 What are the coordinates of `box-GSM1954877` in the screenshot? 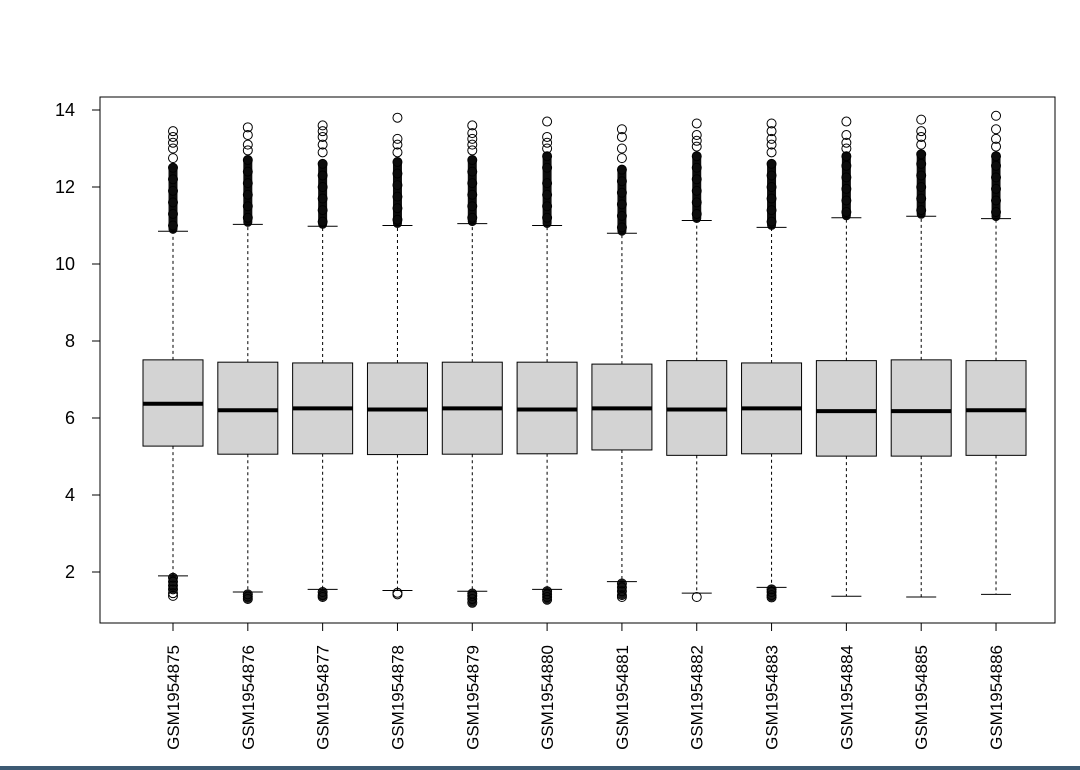 It's located at (323, 361).